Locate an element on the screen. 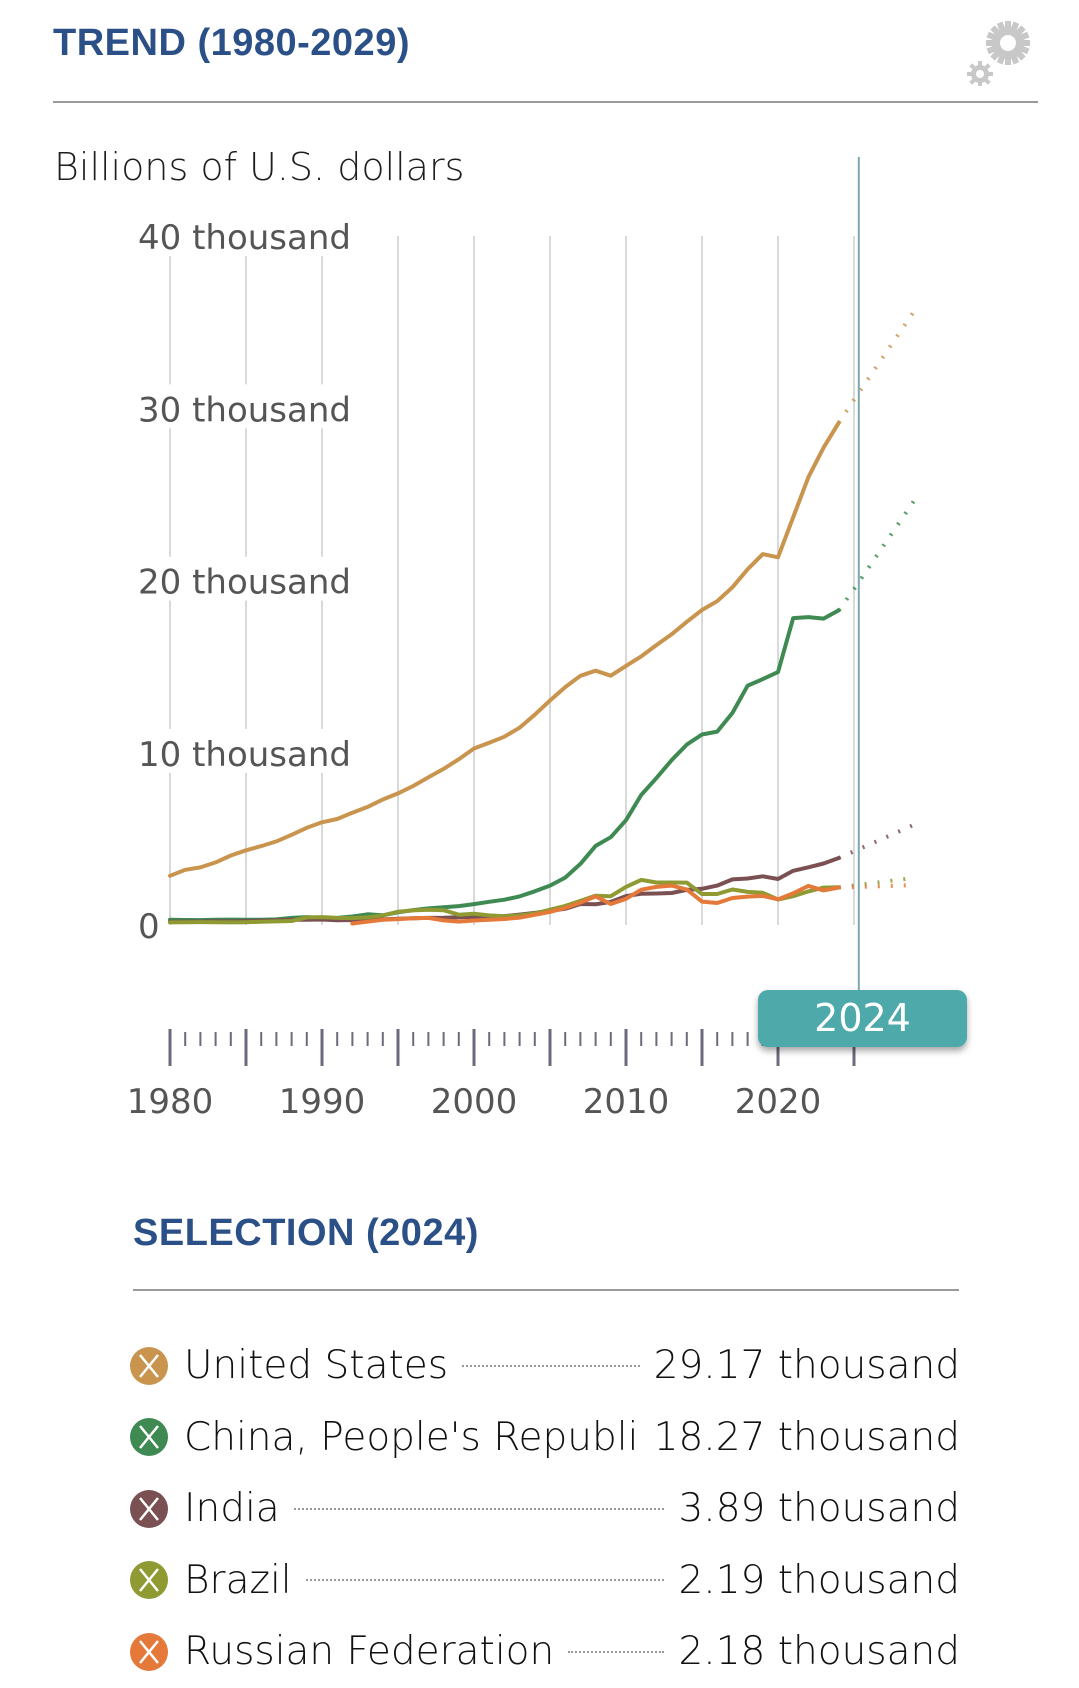 This screenshot has height=1688, width=1079. selected-year-badge: 2024 is located at coordinates (862, 1018).